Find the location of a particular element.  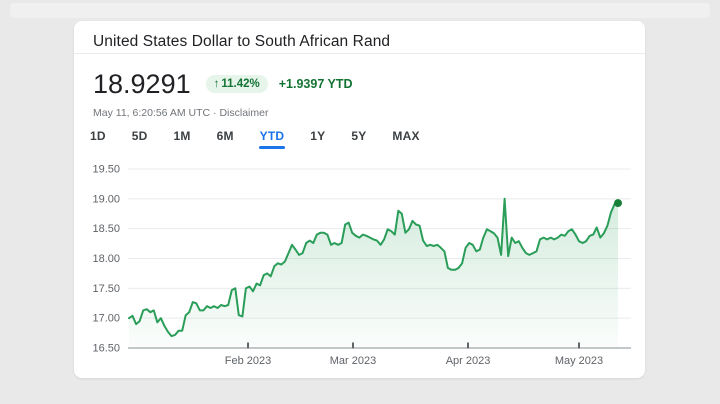

y-axis-label: 19.50 is located at coordinates (106, 170).